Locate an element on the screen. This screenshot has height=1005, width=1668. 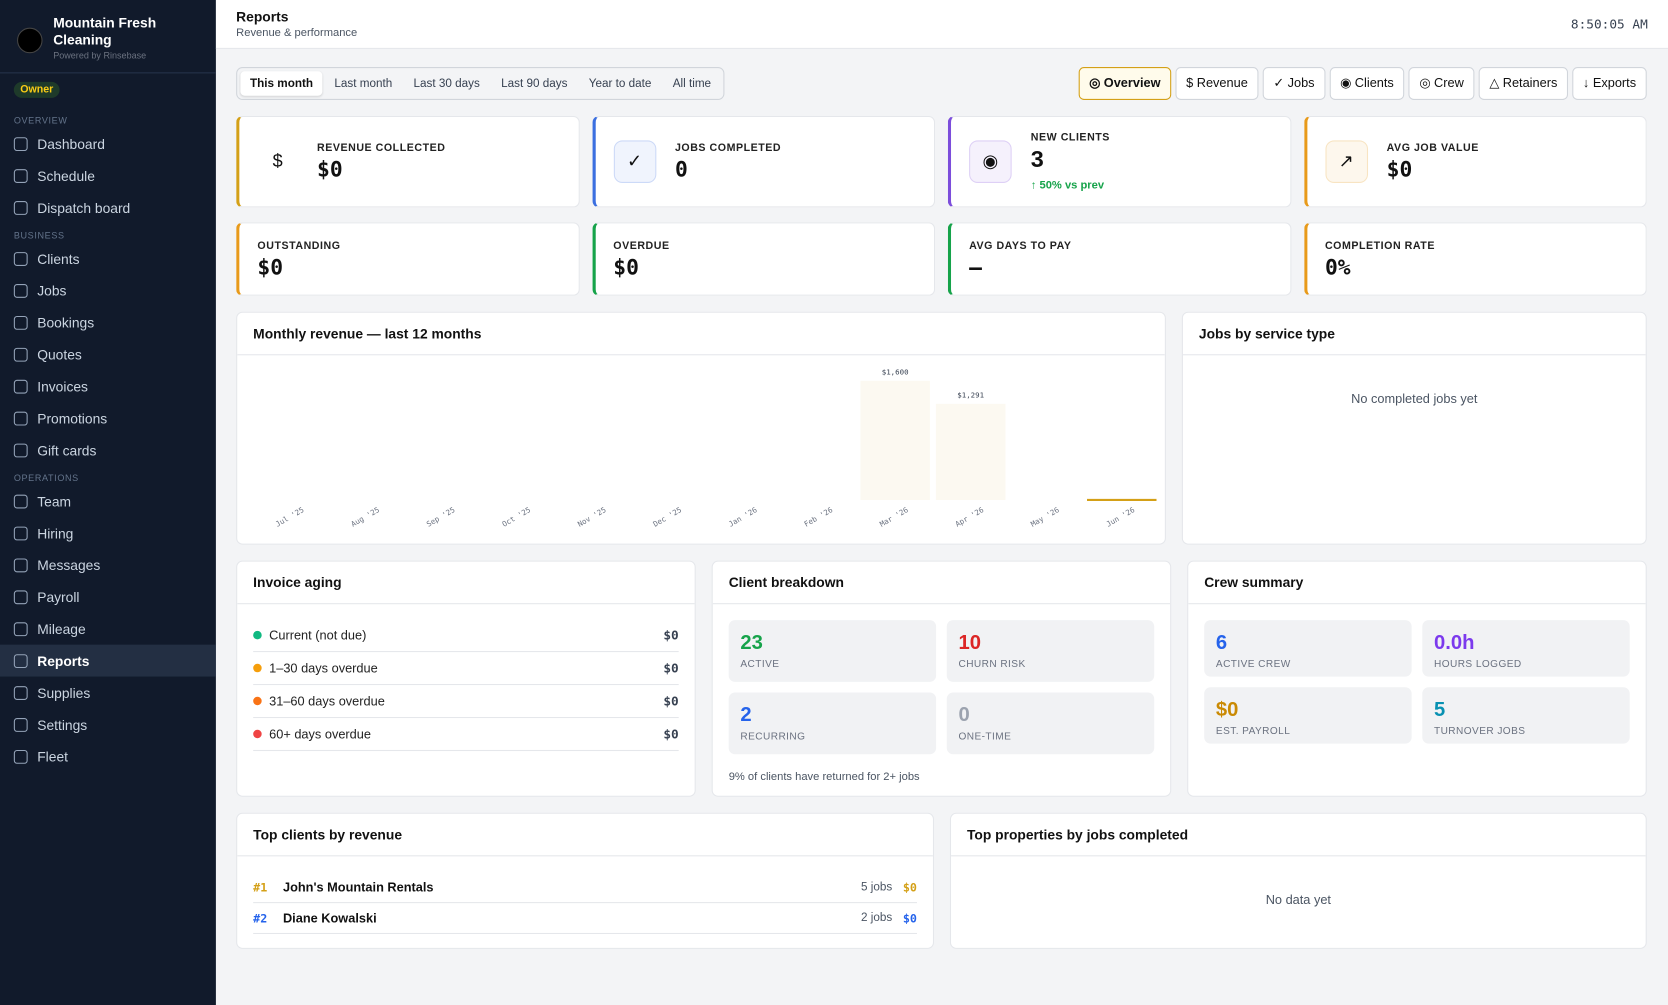
nav-label: Fleet is located at coordinates (52, 756).